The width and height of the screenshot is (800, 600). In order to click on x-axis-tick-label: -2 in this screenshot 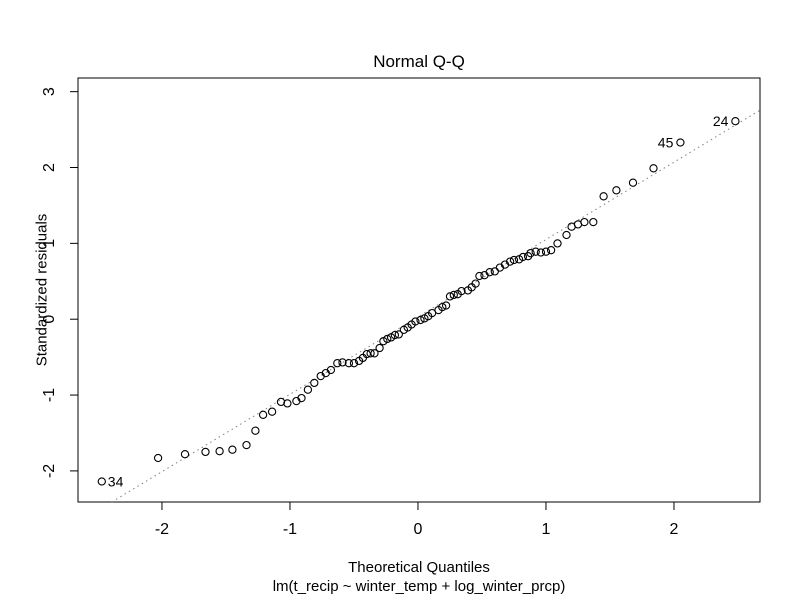, I will do `click(162, 529)`.